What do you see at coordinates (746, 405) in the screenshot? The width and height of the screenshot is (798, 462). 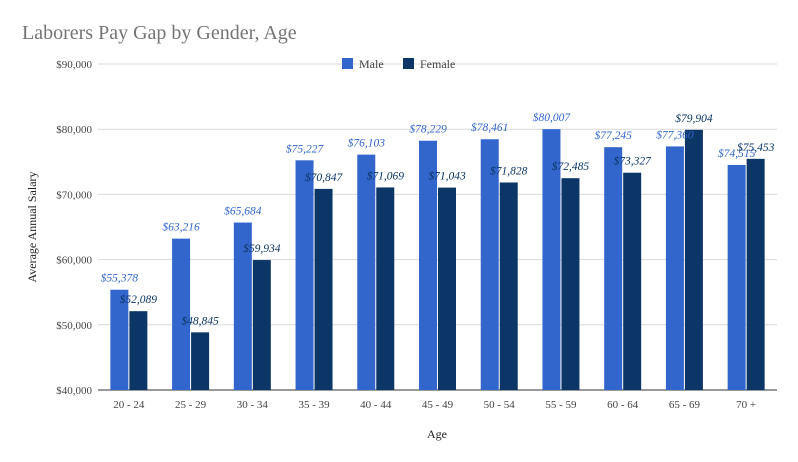 I see `x-tick-label: 70 +` at bounding box center [746, 405].